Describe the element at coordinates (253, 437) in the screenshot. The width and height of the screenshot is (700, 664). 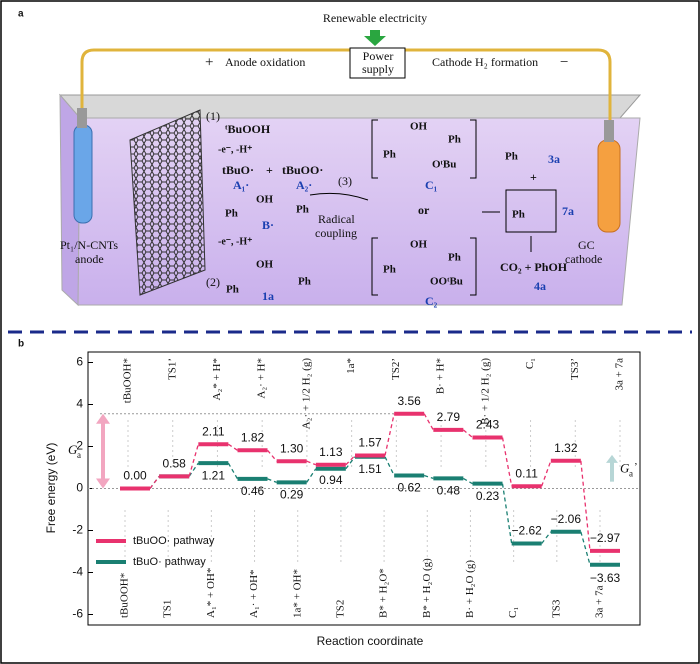
I see `value-label: 1.82` at that location.